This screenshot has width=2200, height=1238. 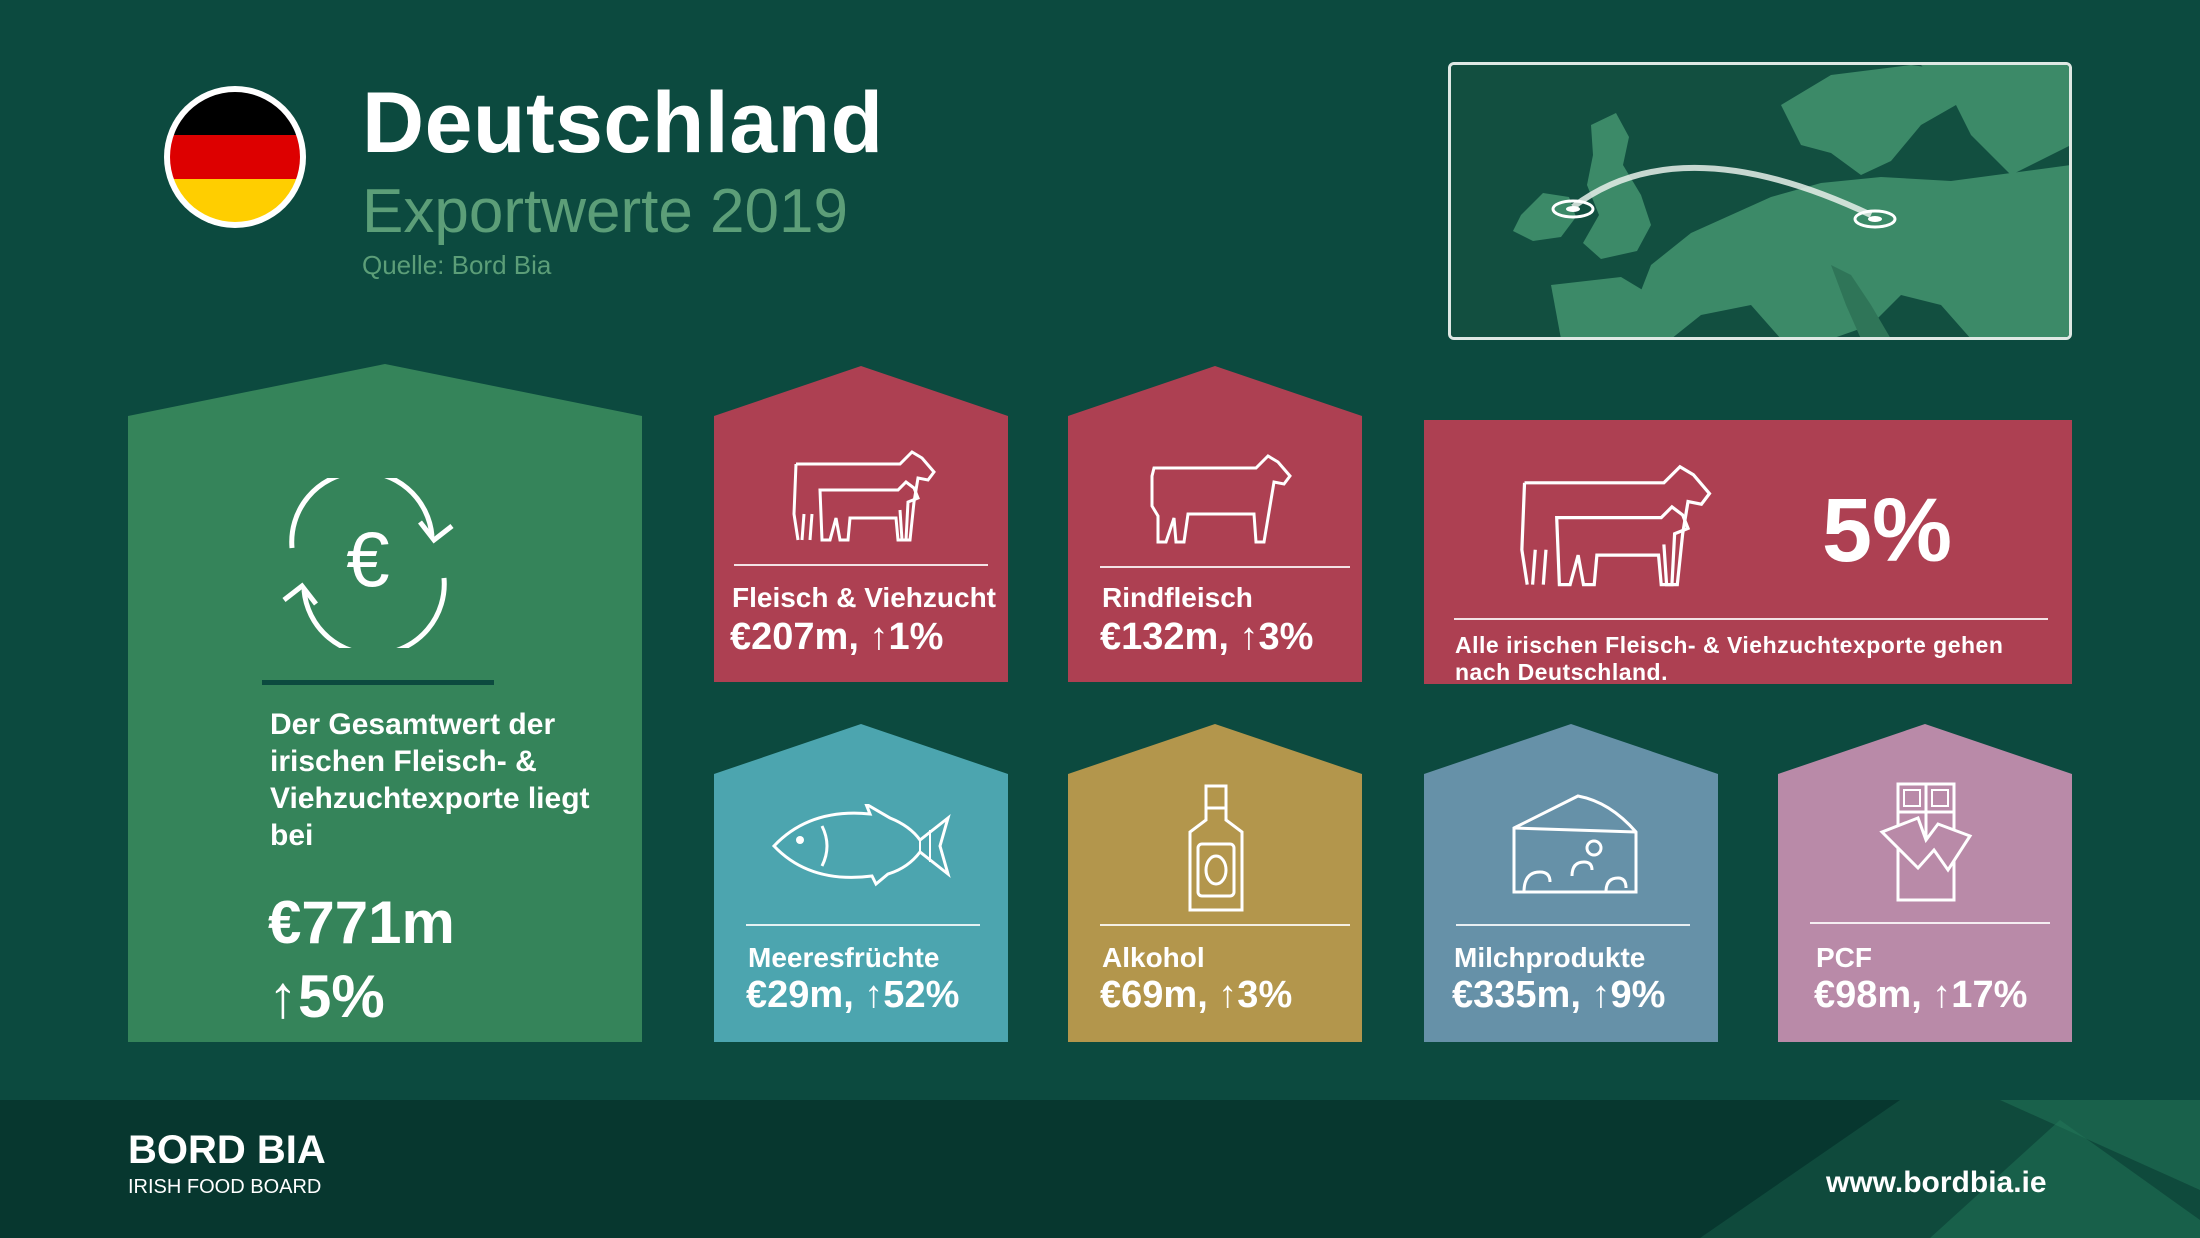 I want to click on bord-bia-logo: BORD BIA, so click(x=227, y=1150).